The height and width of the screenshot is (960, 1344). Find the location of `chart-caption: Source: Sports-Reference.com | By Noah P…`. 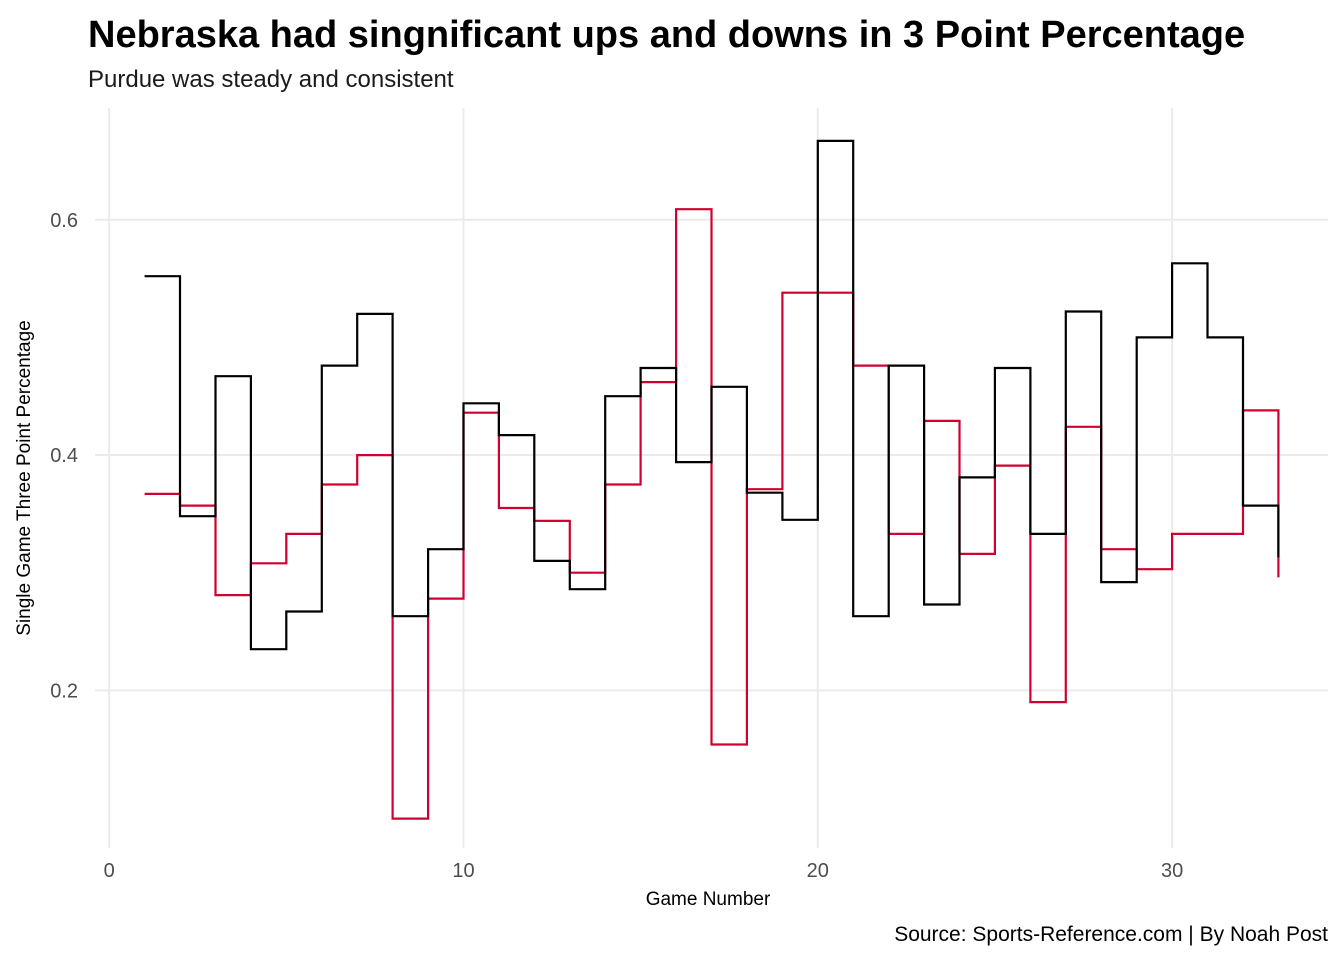

chart-caption: Source: Sports-Reference.com | By Noah P… is located at coordinates (1111, 934).